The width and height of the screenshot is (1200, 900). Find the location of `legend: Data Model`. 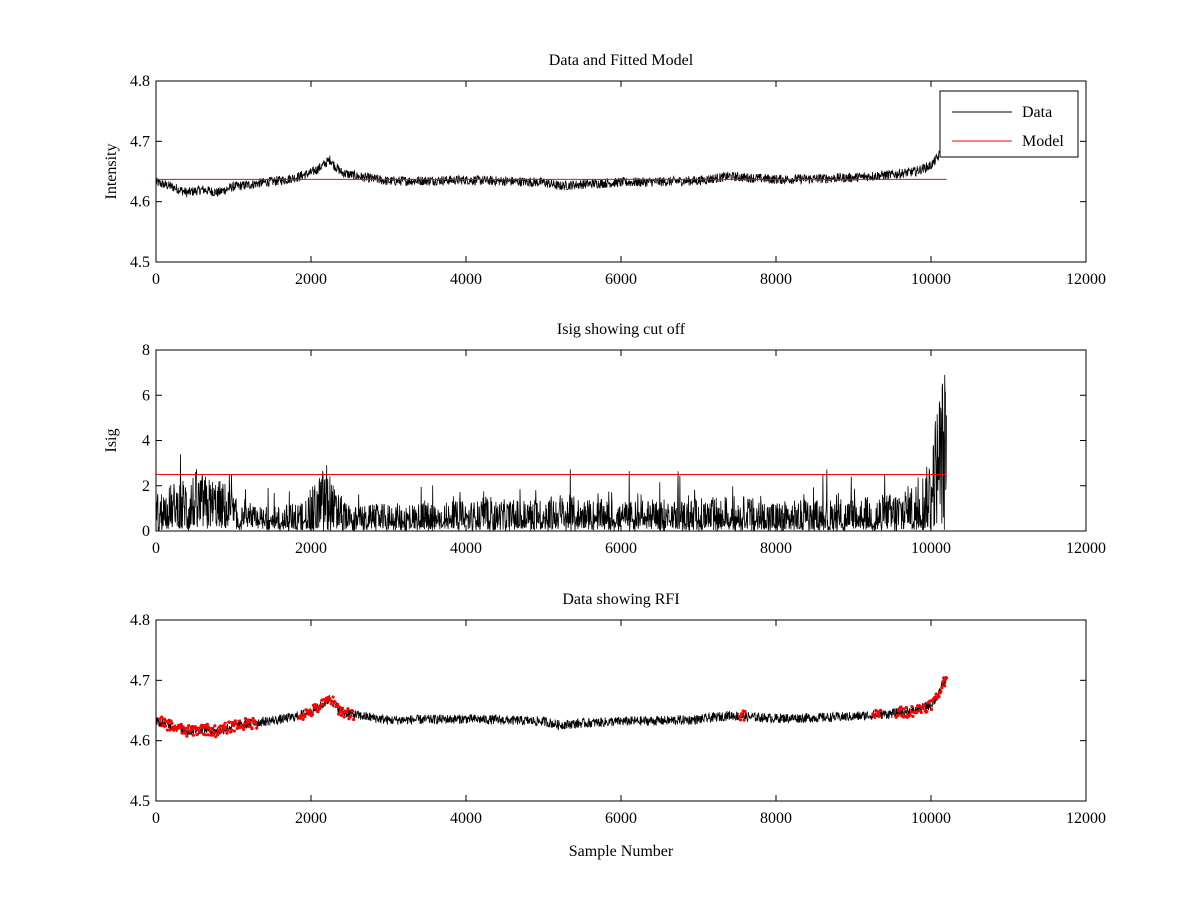

legend: Data Model is located at coordinates (1009, 124).